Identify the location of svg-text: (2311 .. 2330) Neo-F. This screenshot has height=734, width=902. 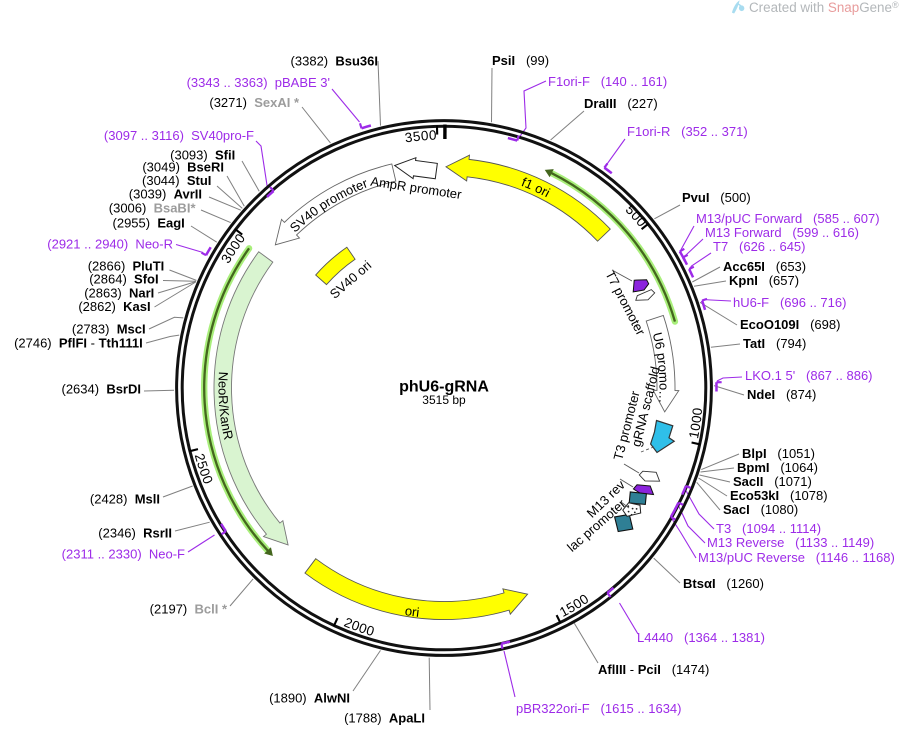
(123, 554).